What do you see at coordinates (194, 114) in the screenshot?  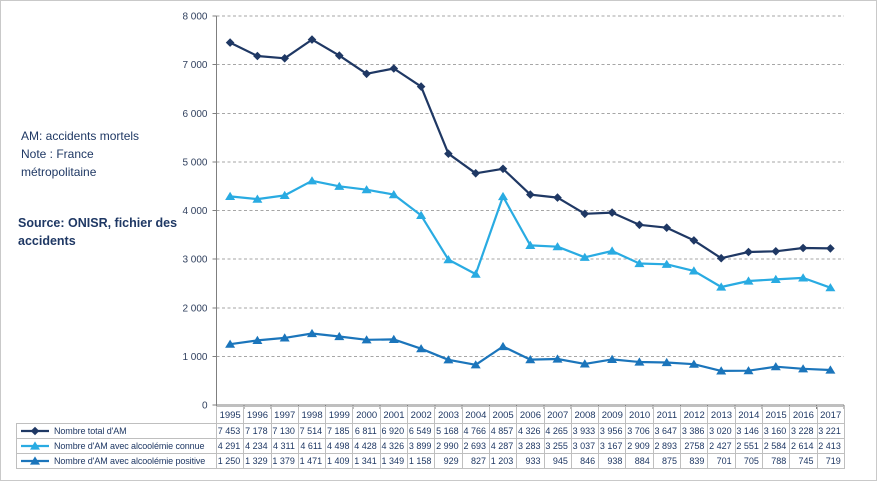 I see `y-axis-label: 6 000` at bounding box center [194, 114].